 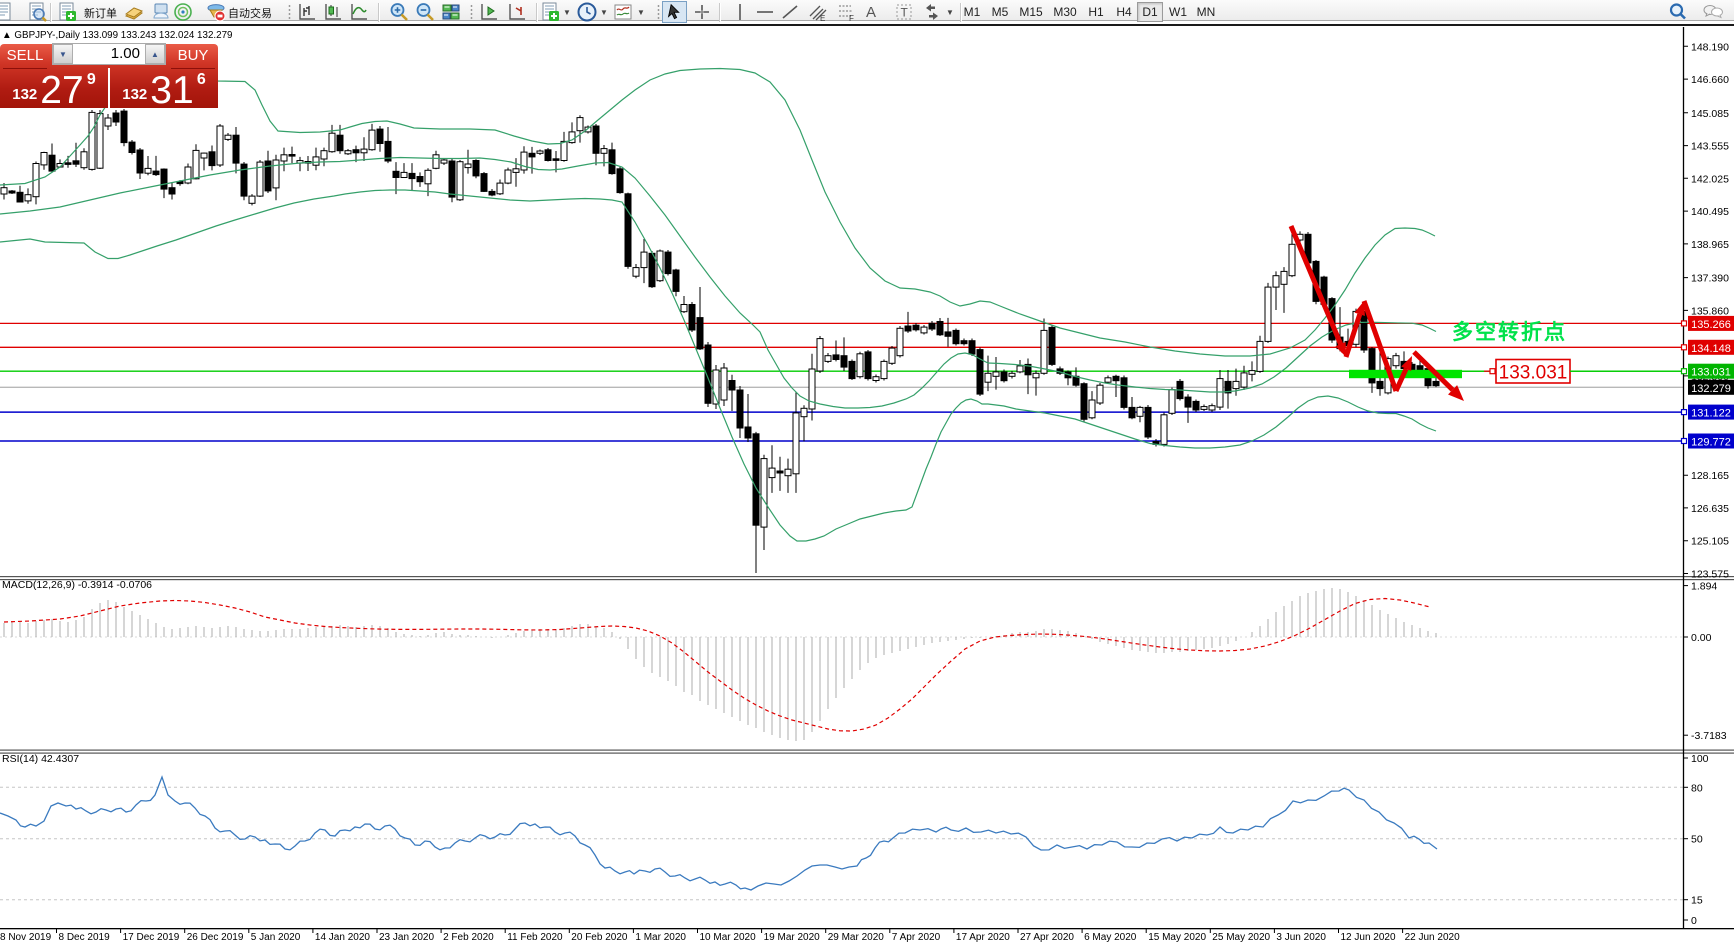 What do you see at coordinates (856, 937) in the screenshot?
I see `svg-text: 29 Mar 2020` at bounding box center [856, 937].